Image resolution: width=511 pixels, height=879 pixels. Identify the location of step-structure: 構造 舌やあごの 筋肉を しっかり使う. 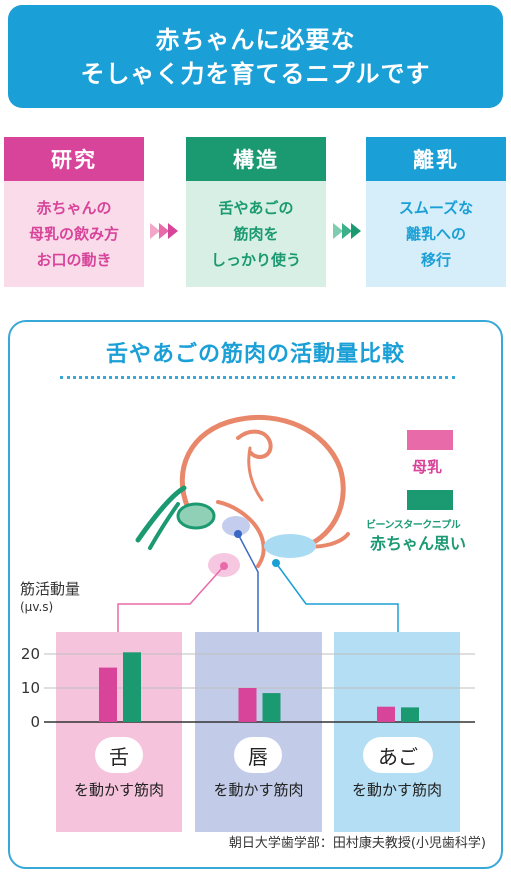
(256, 213).